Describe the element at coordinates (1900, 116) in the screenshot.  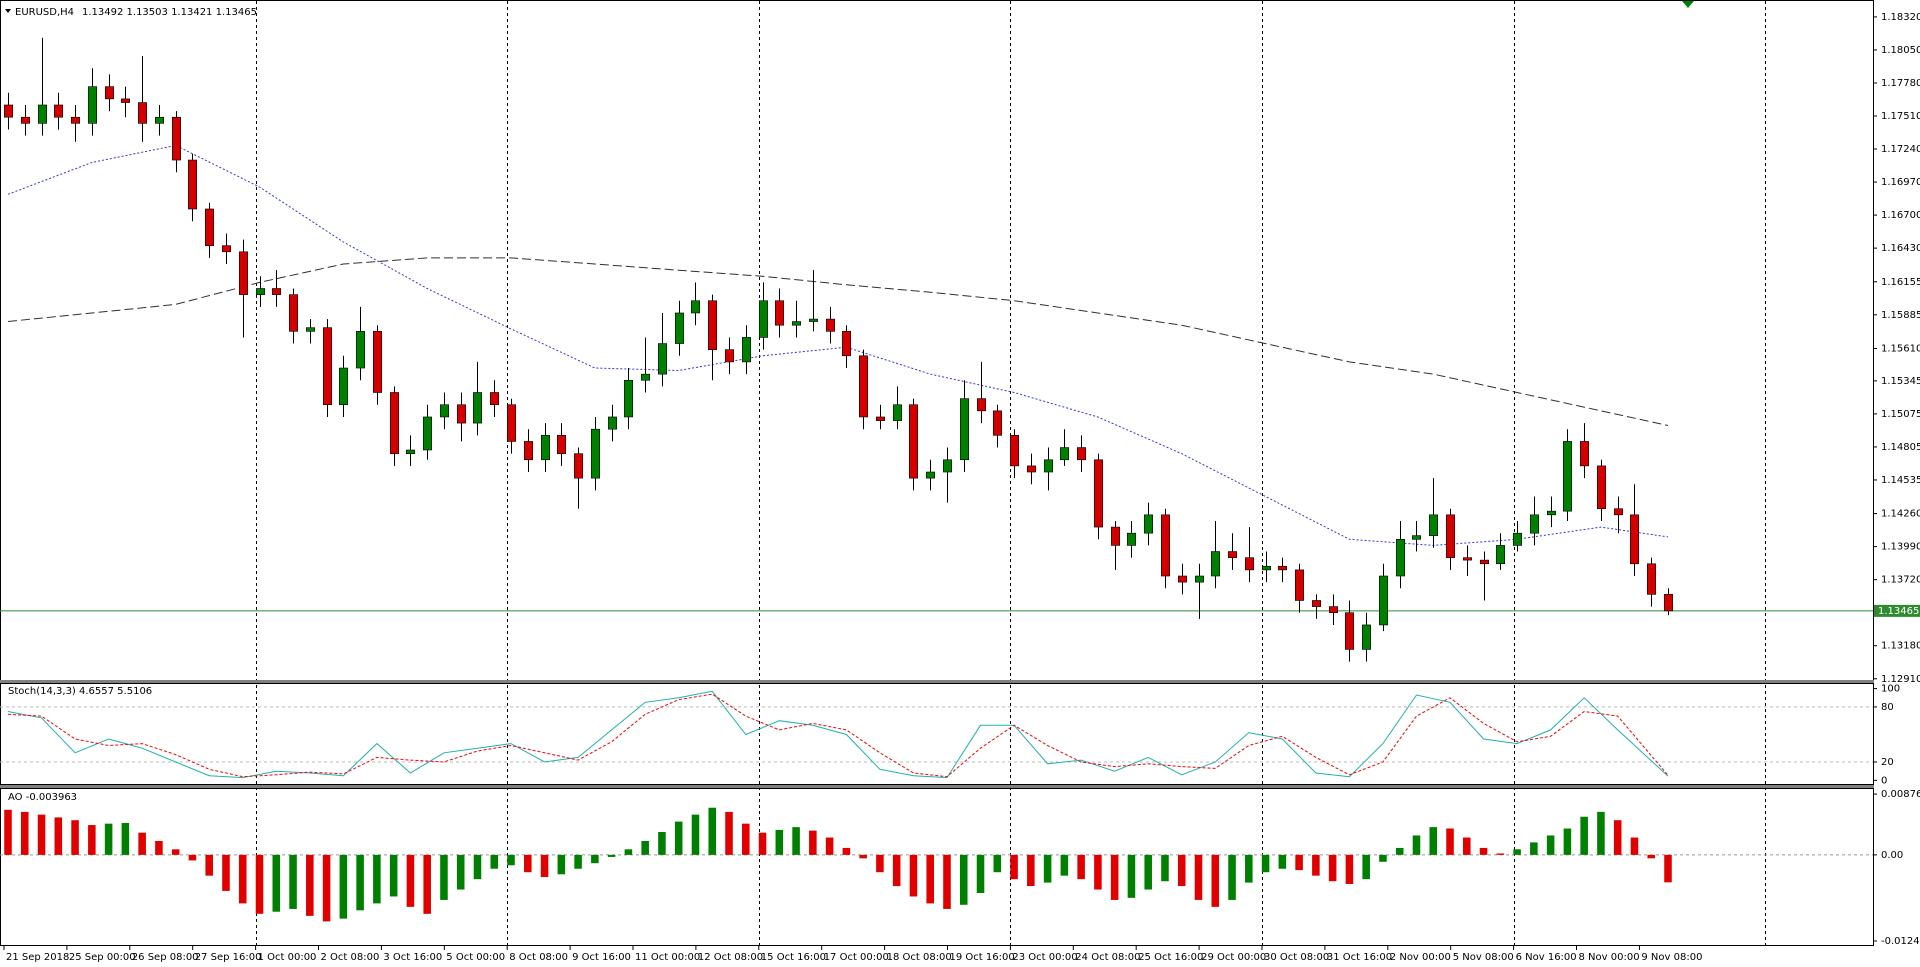
I see `y-tick-label: 1.17510` at that location.